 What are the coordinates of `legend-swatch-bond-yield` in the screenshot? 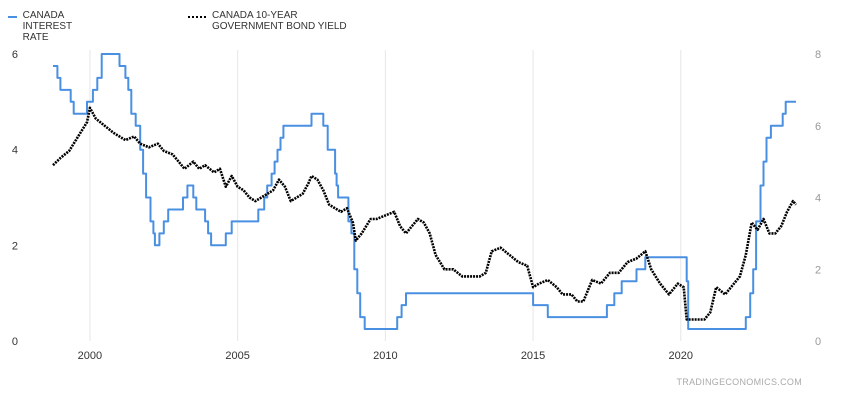 It's located at (197, 17).